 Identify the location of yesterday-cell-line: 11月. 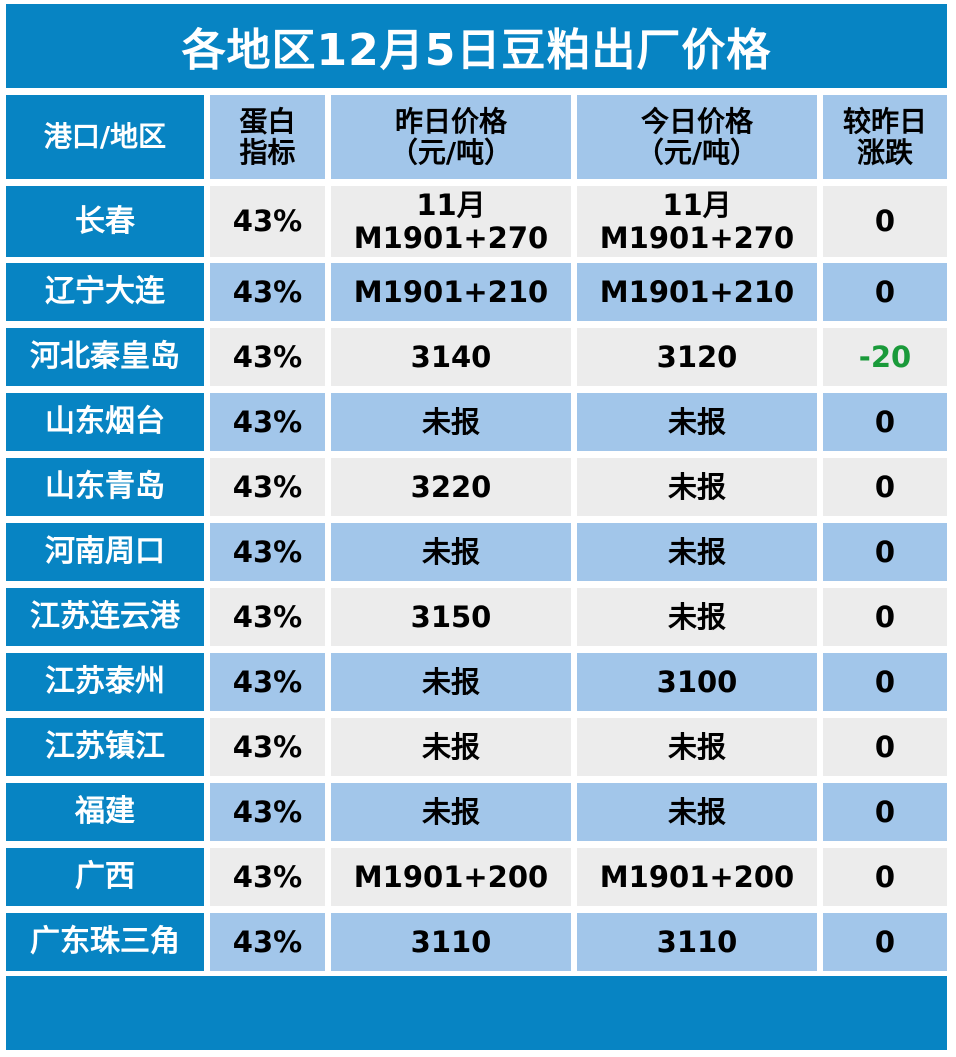
(451, 205).